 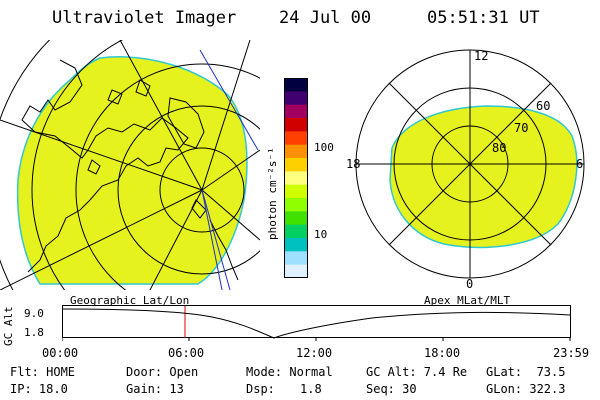 I want to click on altitude-plot, so click(x=316, y=323).